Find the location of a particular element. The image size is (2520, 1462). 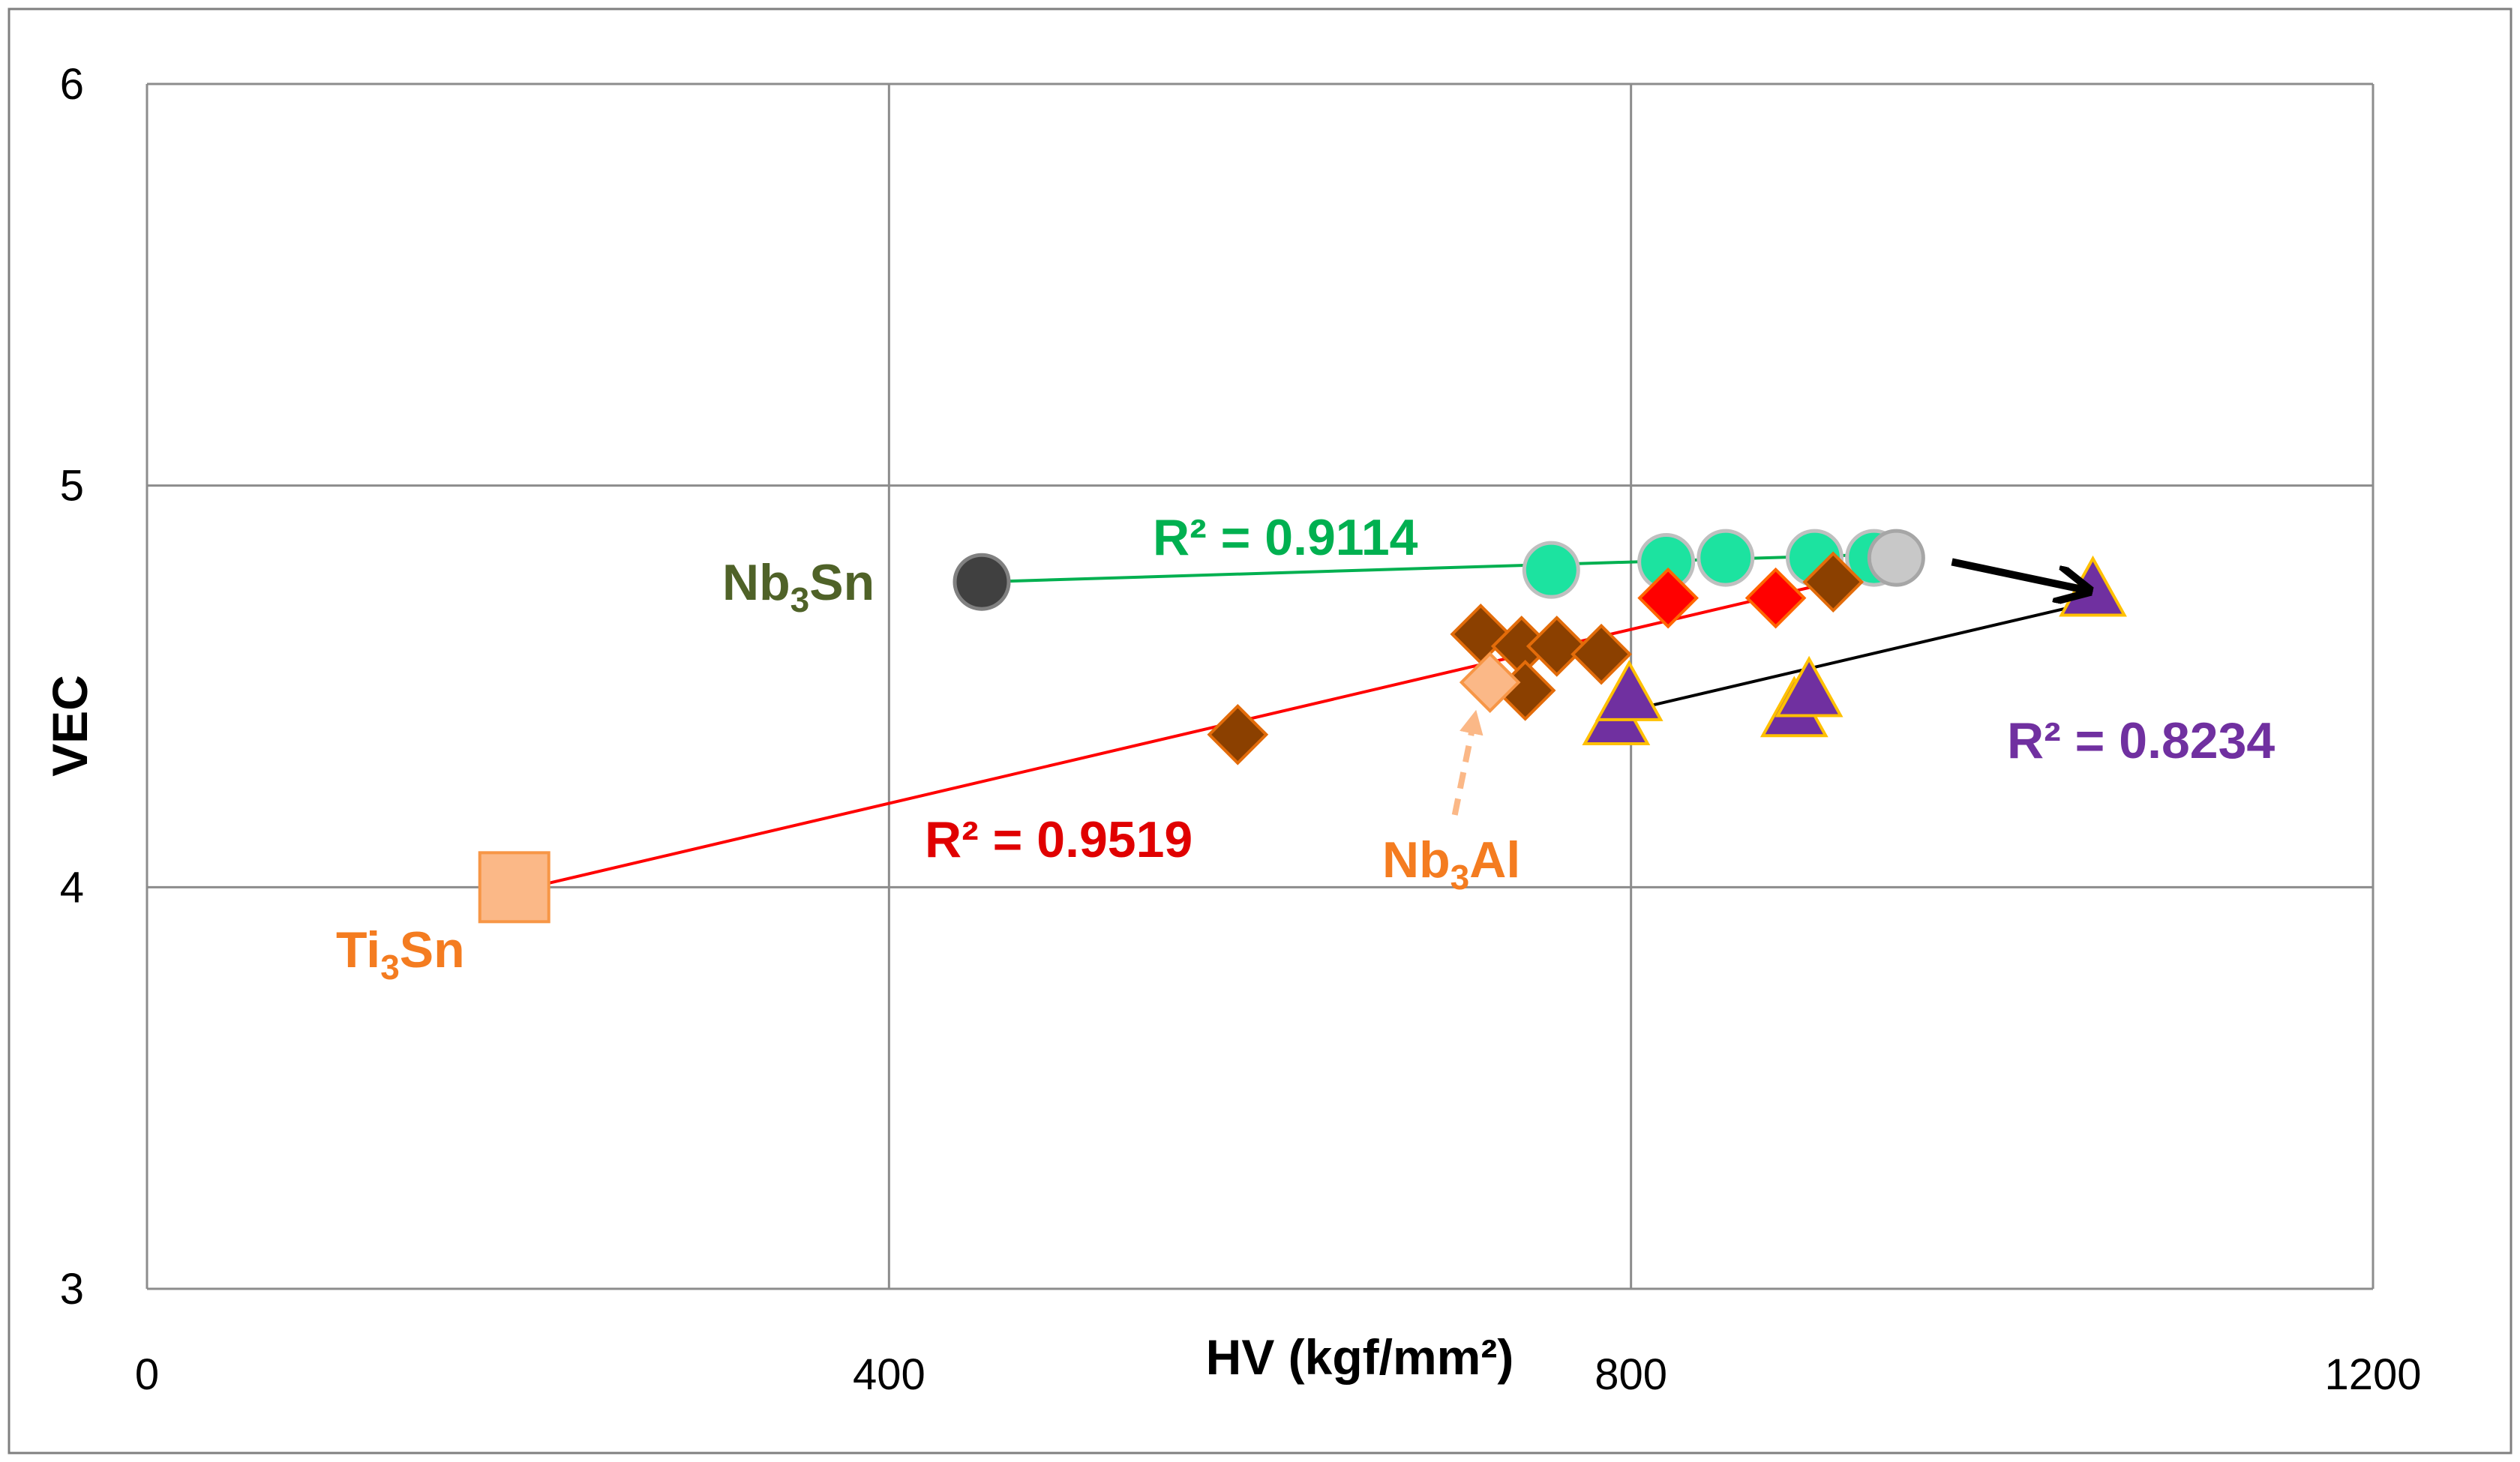

x-tick-label-0: 0 is located at coordinates (147, 1374).